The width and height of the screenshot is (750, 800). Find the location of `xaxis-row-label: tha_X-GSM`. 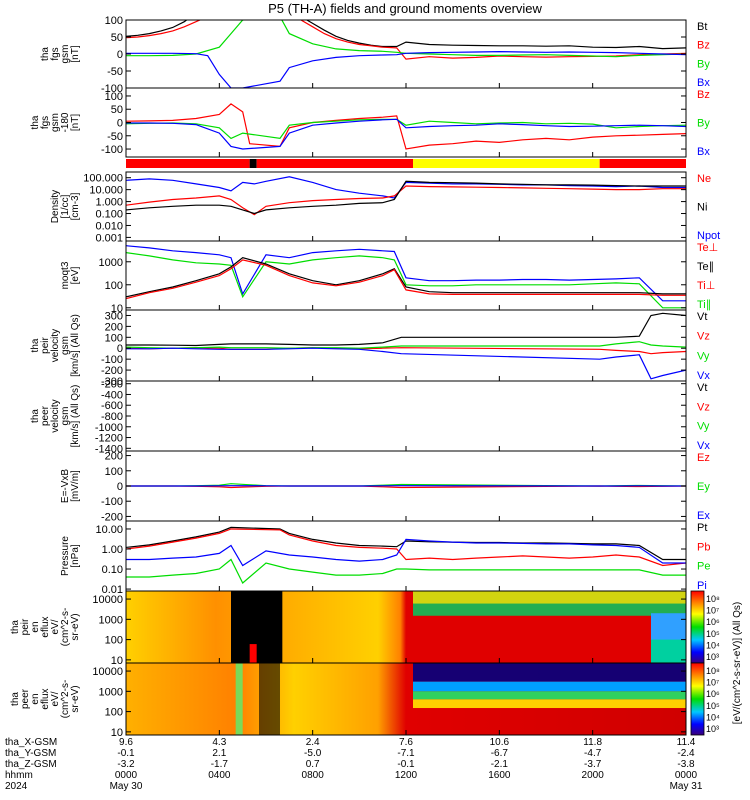

xaxis-row-label: tha_X-GSM is located at coordinates (31, 742).